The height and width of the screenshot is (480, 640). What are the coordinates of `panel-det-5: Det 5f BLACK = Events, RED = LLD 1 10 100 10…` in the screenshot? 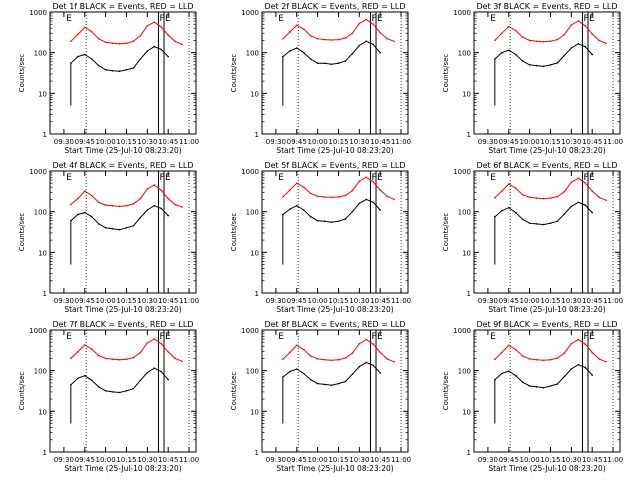 It's located at (320, 237).